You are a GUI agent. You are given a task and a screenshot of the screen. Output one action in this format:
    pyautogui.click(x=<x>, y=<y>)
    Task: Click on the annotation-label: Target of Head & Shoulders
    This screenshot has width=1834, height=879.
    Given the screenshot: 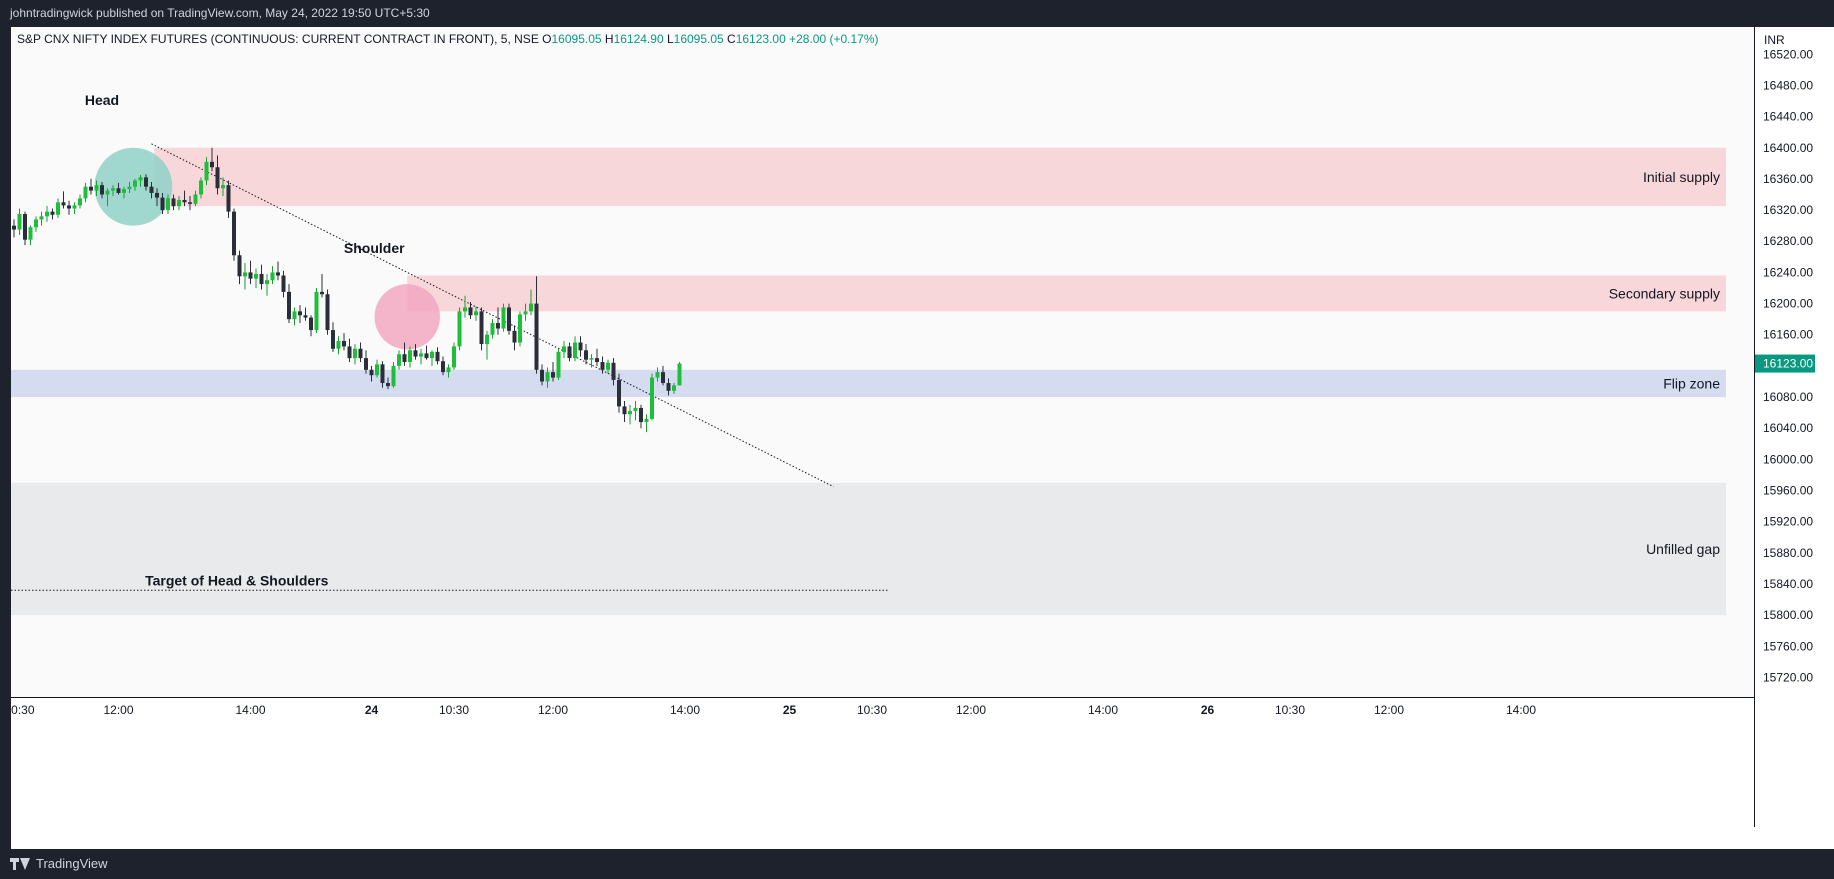 What is the action you would take?
    pyautogui.click(x=237, y=581)
    